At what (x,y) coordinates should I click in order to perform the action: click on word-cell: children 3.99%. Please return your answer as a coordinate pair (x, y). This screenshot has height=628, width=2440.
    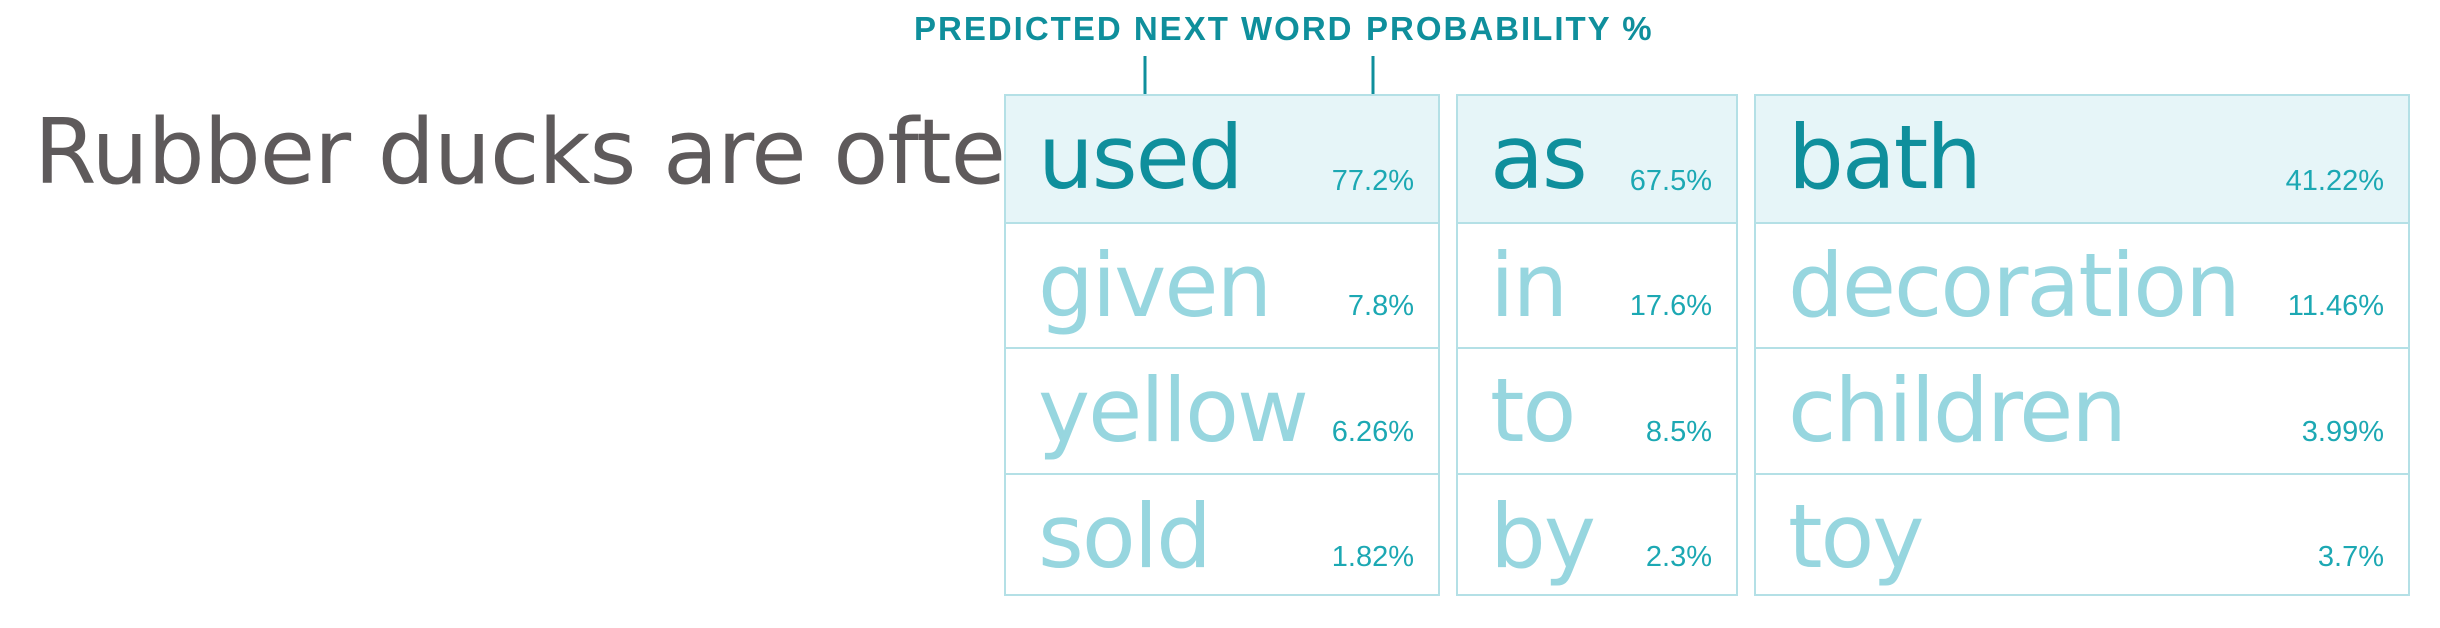
    Looking at the image, I should click on (2082, 410).